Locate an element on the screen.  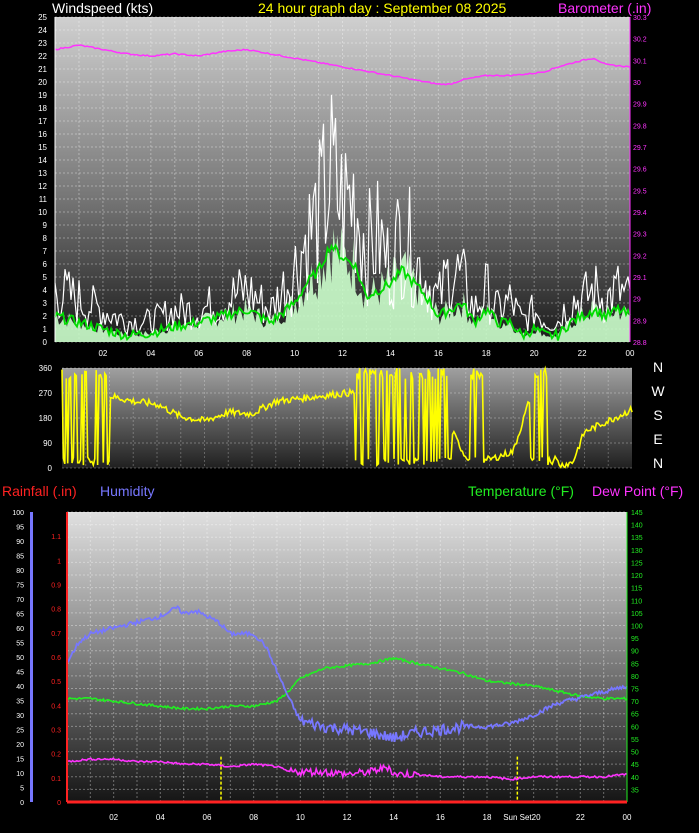
temp-tick-label: 140 is located at coordinates (637, 526).